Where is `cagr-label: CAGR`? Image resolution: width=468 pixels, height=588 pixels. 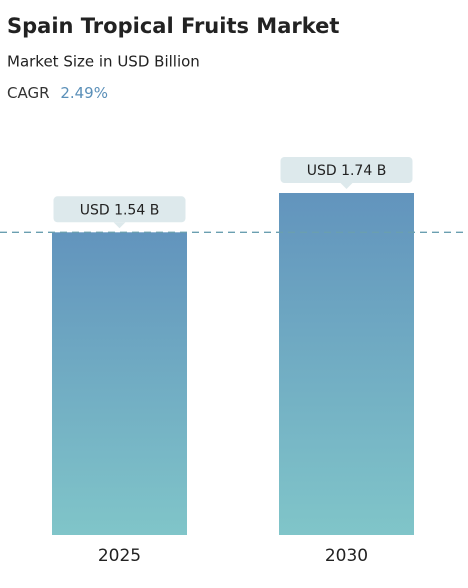 cagr-label: CAGR is located at coordinates (28, 93).